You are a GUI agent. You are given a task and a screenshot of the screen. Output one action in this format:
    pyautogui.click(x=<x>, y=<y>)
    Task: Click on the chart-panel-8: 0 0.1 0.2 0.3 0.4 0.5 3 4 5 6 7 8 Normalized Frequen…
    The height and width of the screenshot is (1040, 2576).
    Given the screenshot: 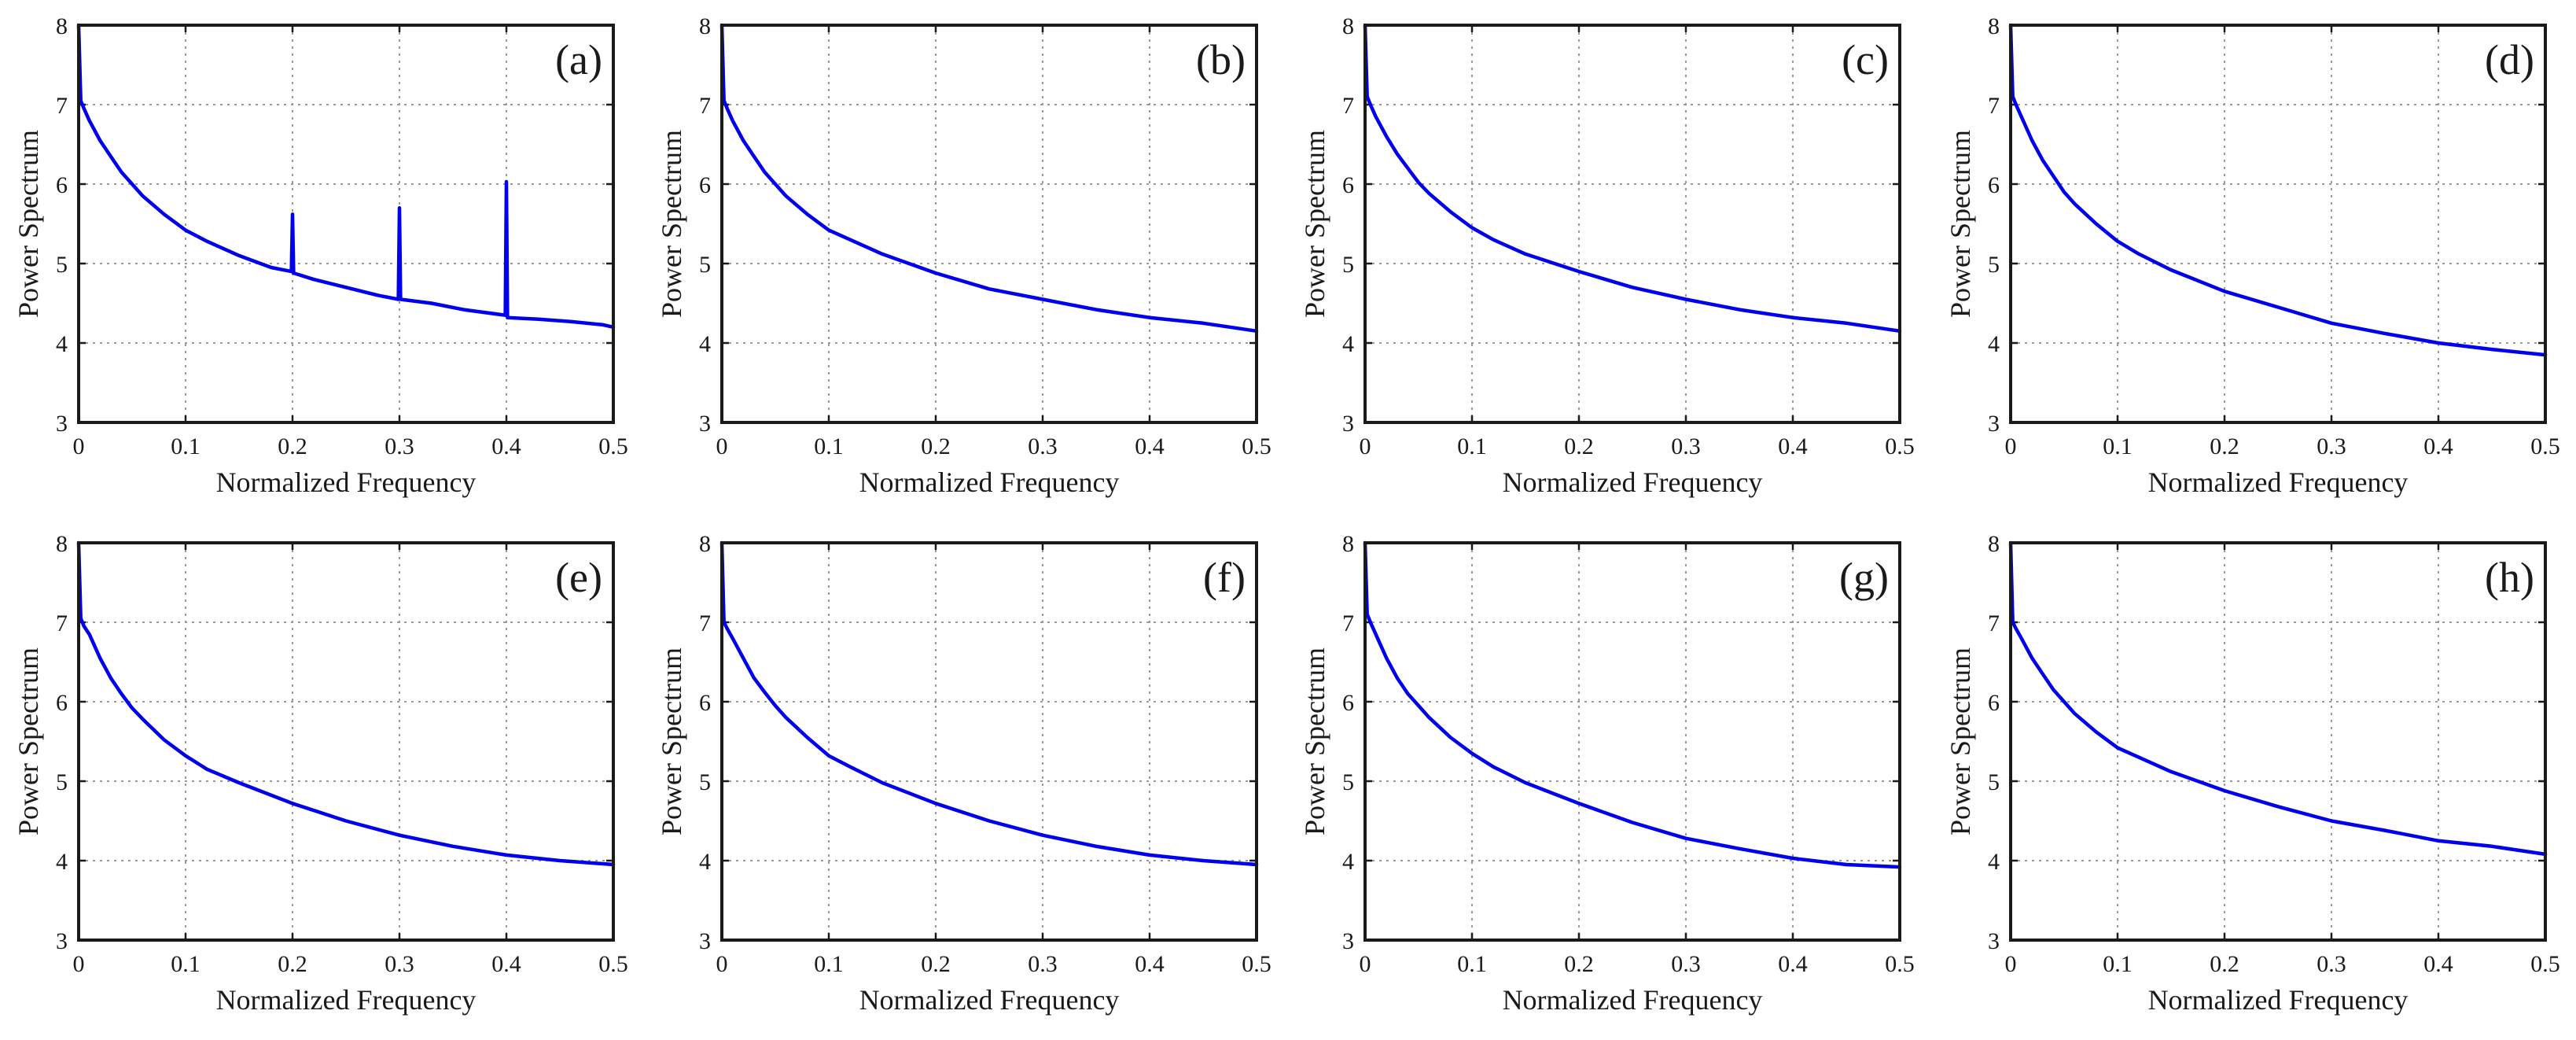 What is the action you would take?
    pyautogui.click(x=2252, y=773)
    